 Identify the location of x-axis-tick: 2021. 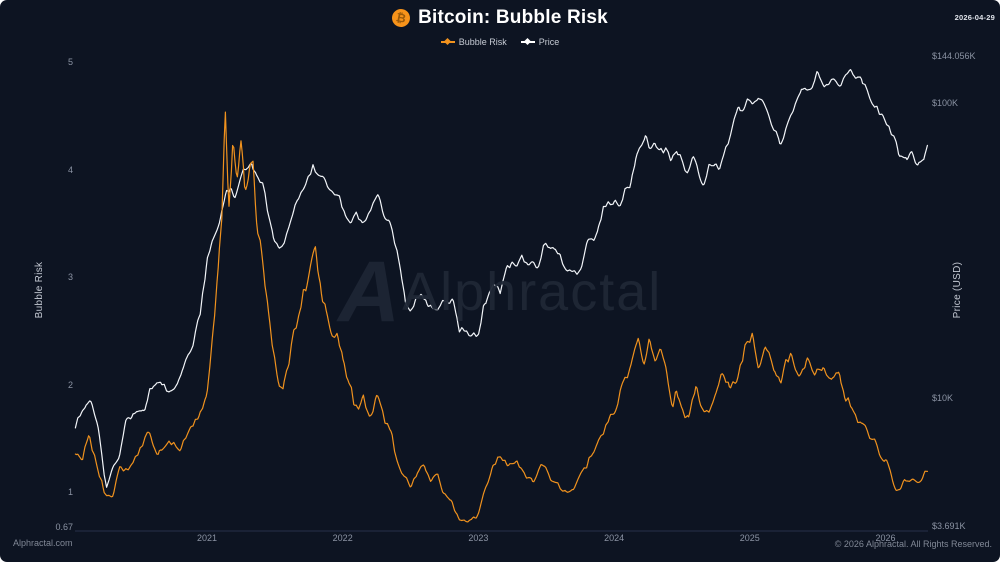
(207, 538).